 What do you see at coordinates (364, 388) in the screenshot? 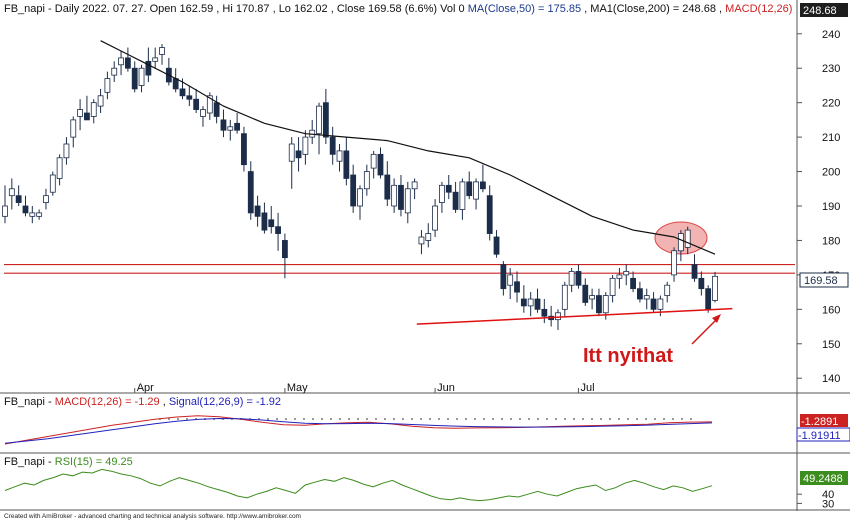
I see `x-axis-labels: Apr May Jun Jul` at bounding box center [364, 388].